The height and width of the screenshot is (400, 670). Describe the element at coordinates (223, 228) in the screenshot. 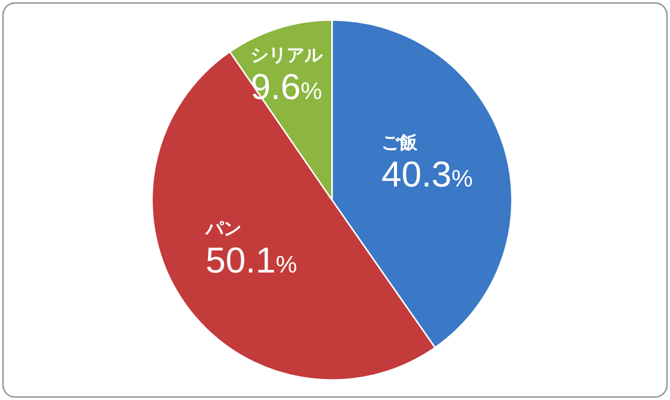

I see `slice-label: パン` at that location.